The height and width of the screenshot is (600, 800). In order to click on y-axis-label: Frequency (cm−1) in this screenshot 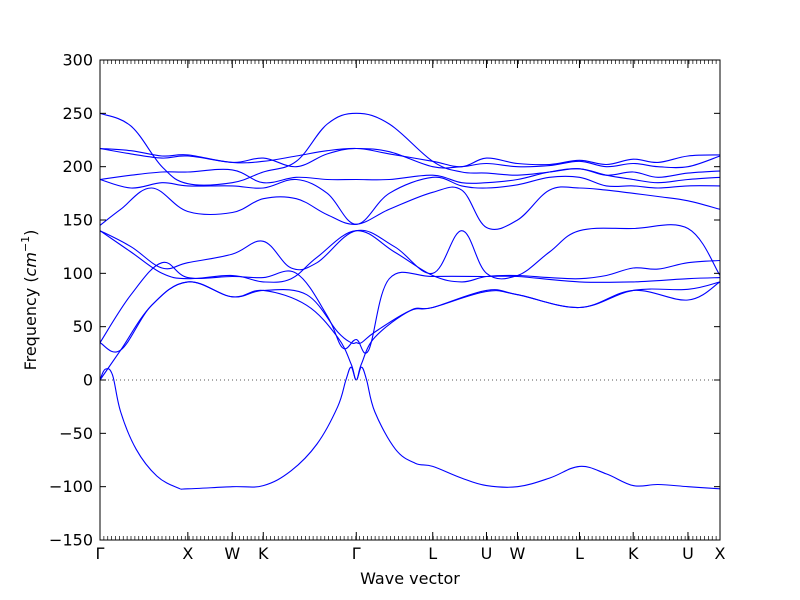, I will do `click(29, 300)`.